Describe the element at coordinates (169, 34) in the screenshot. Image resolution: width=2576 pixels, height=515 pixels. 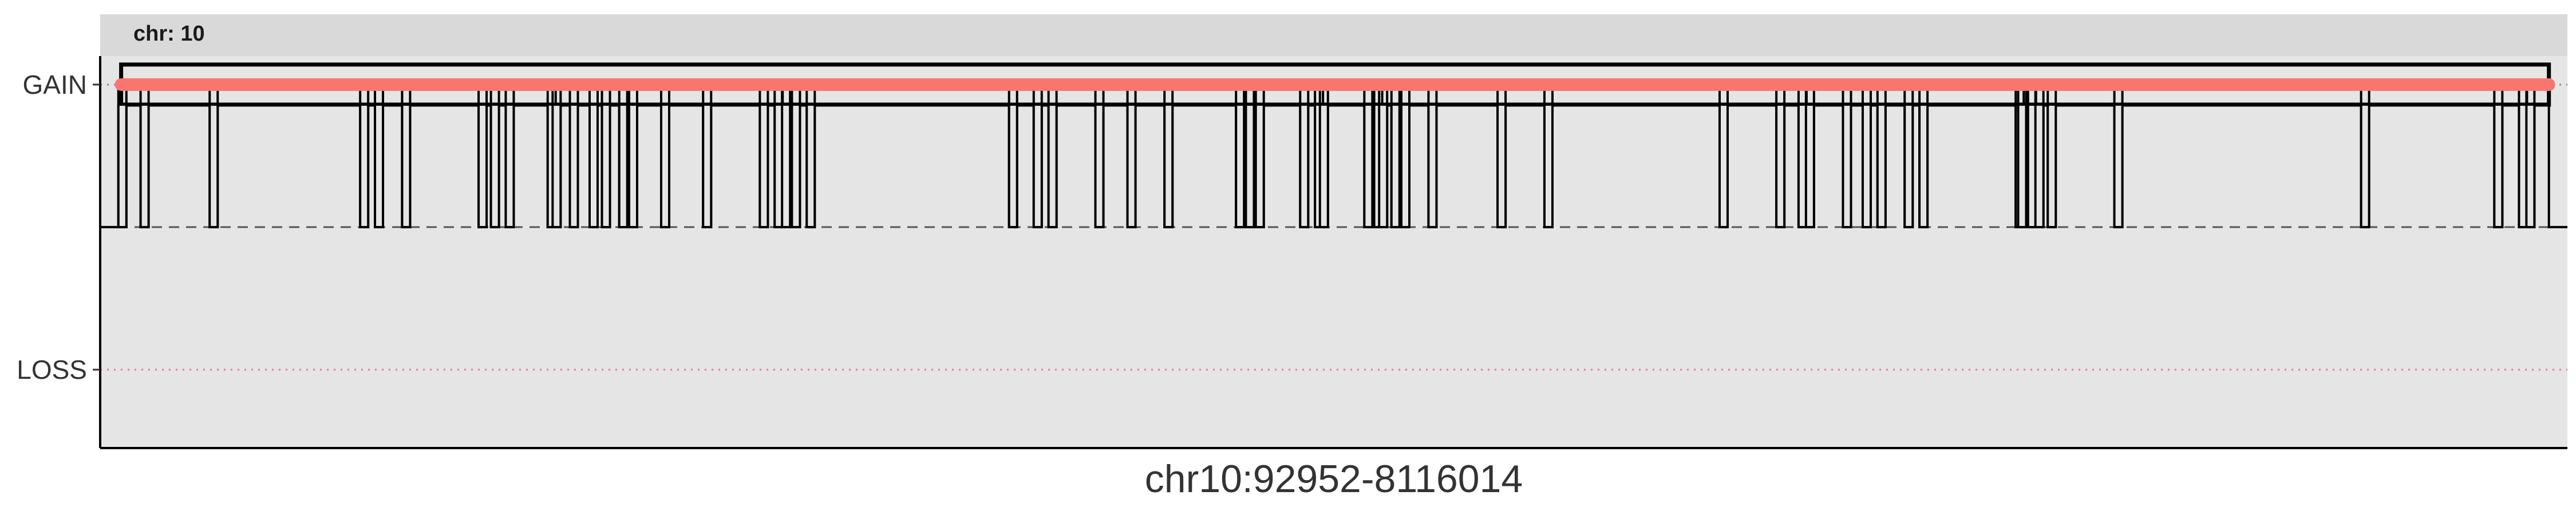
I see `facet-strip-label: chr: 10` at that location.